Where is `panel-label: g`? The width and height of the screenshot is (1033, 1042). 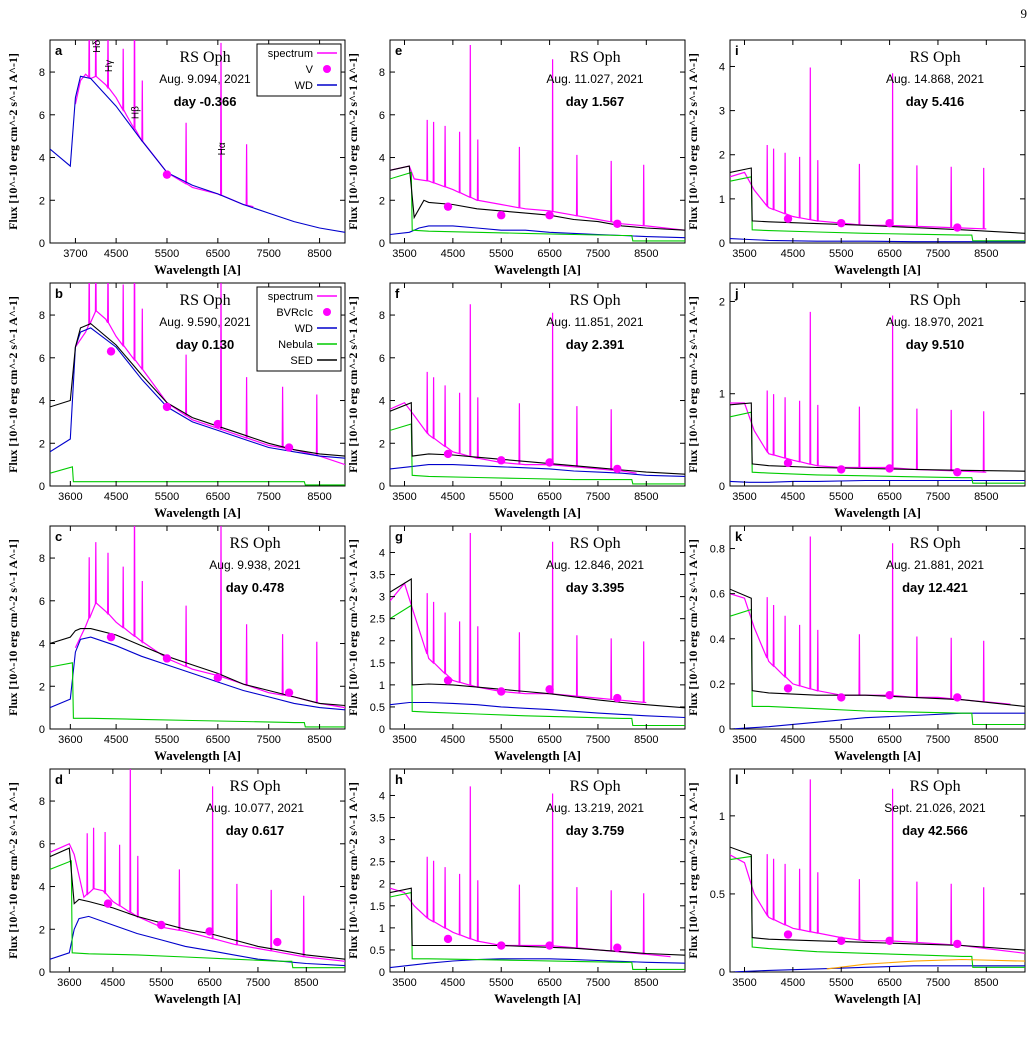
panel-label: g is located at coordinates (399, 536).